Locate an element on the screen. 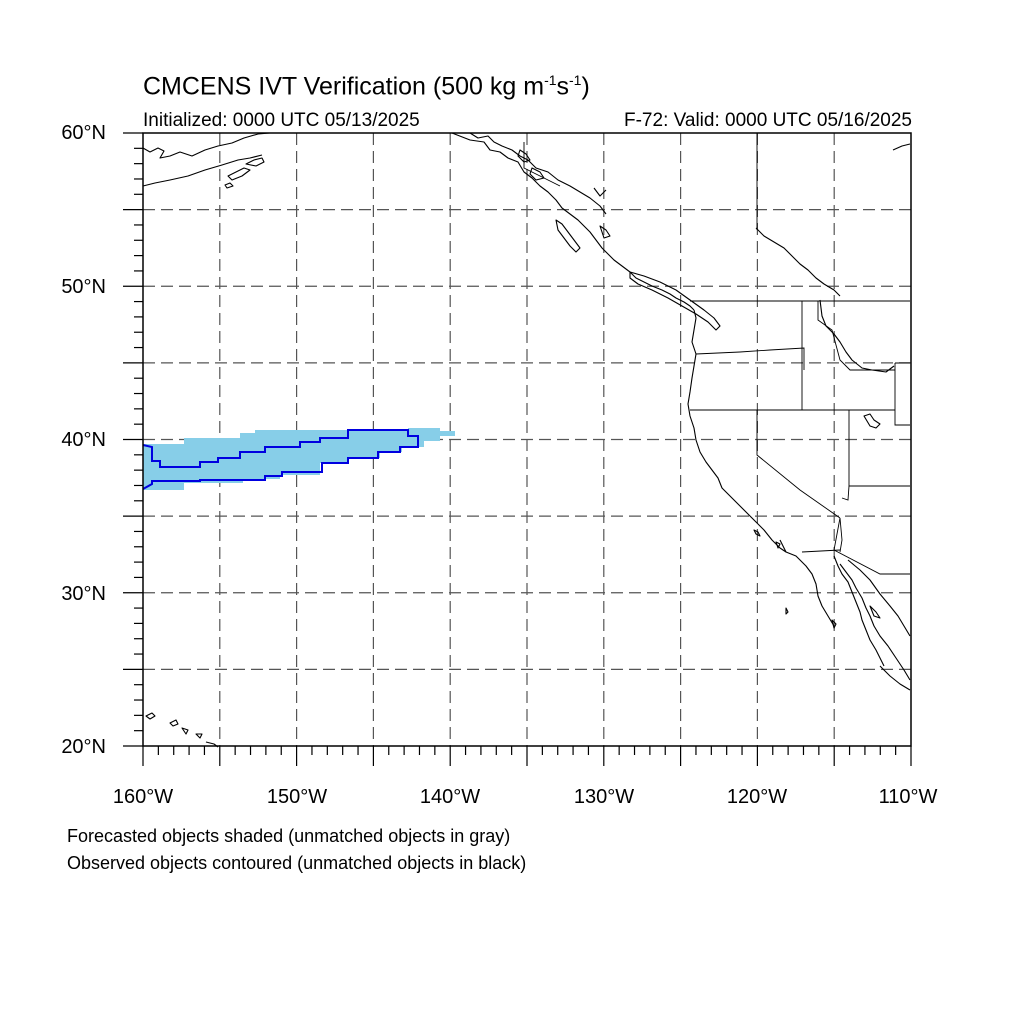 This screenshot has height=1024, width=1024. forecast-ivt-object is located at coordinates (299, 459).